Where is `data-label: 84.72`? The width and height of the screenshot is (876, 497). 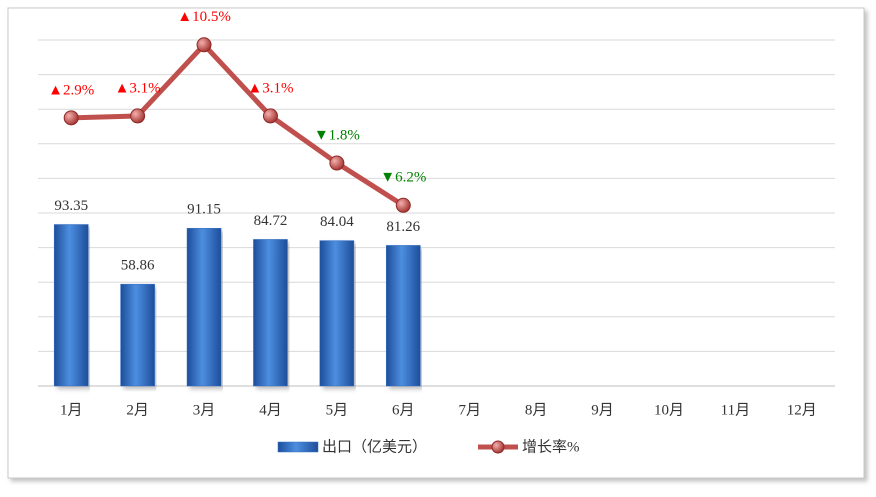 data-label: 84.72 is located at coordinates (271, 221).